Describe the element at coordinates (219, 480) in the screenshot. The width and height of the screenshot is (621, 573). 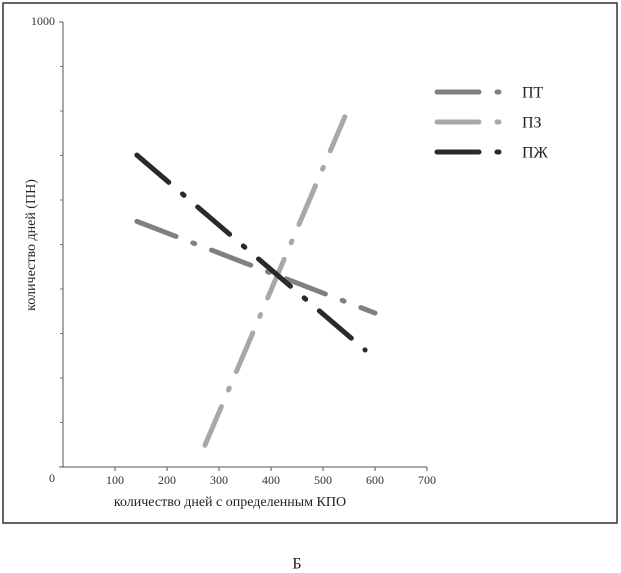
I see `x-tick-label: 300` at that location.